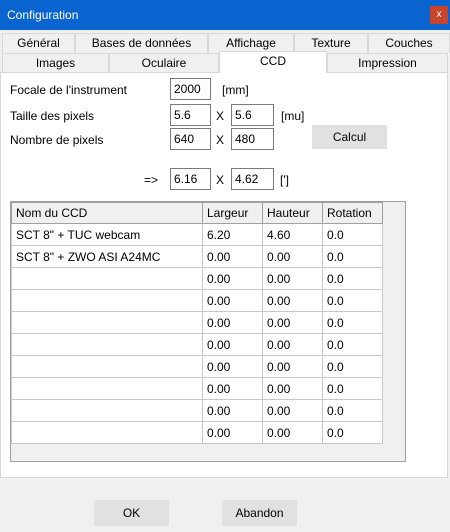 The width and height of the screenshot is (450, 532). I want to click on title-bar: Configuration x, so click(225, 15).